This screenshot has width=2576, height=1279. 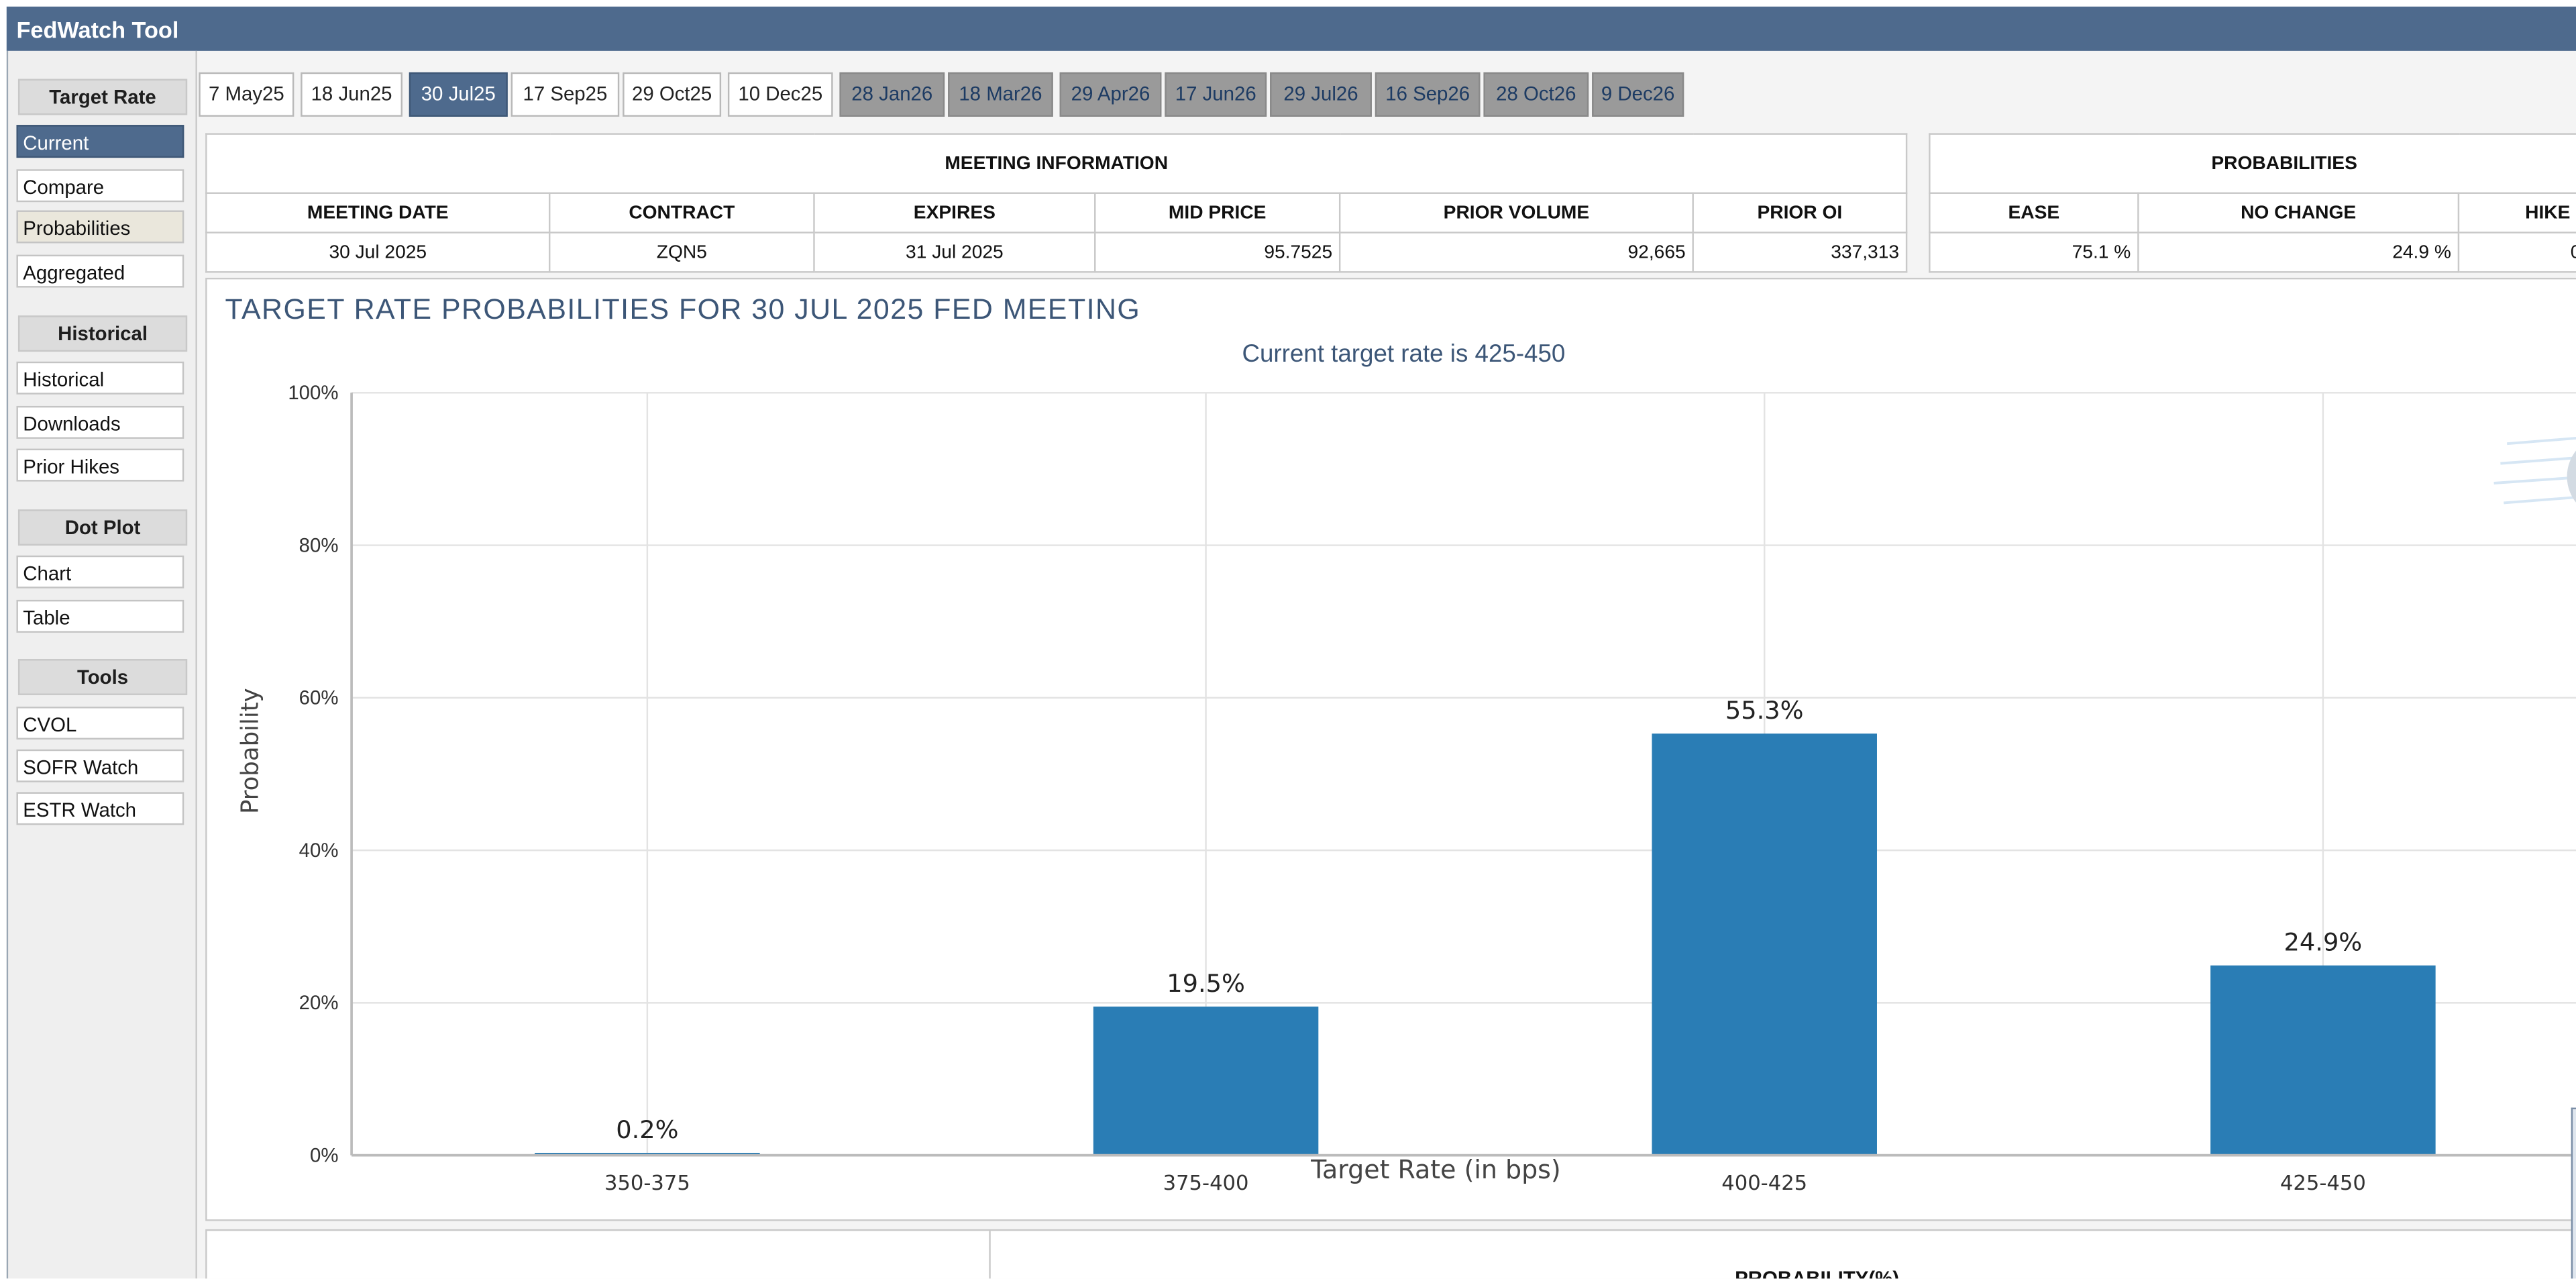 What do you see at coordinates (313, 393) in the screenshot?
I see `y-tick-label-5: 100%` at bounding box center [313, 393].